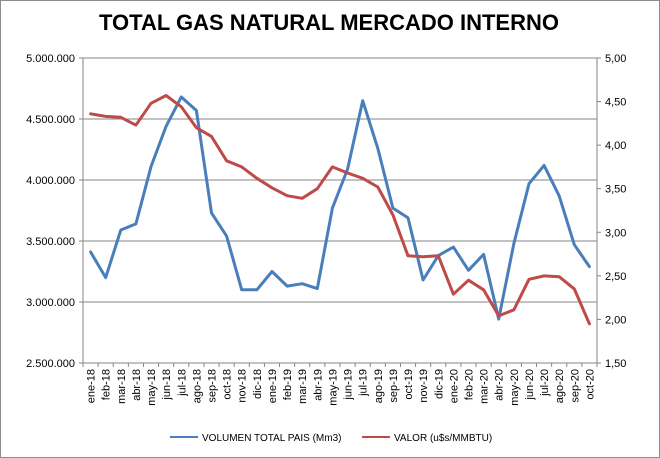  I want to click on y-right-tick-label: 4,50, so click(615, 103).